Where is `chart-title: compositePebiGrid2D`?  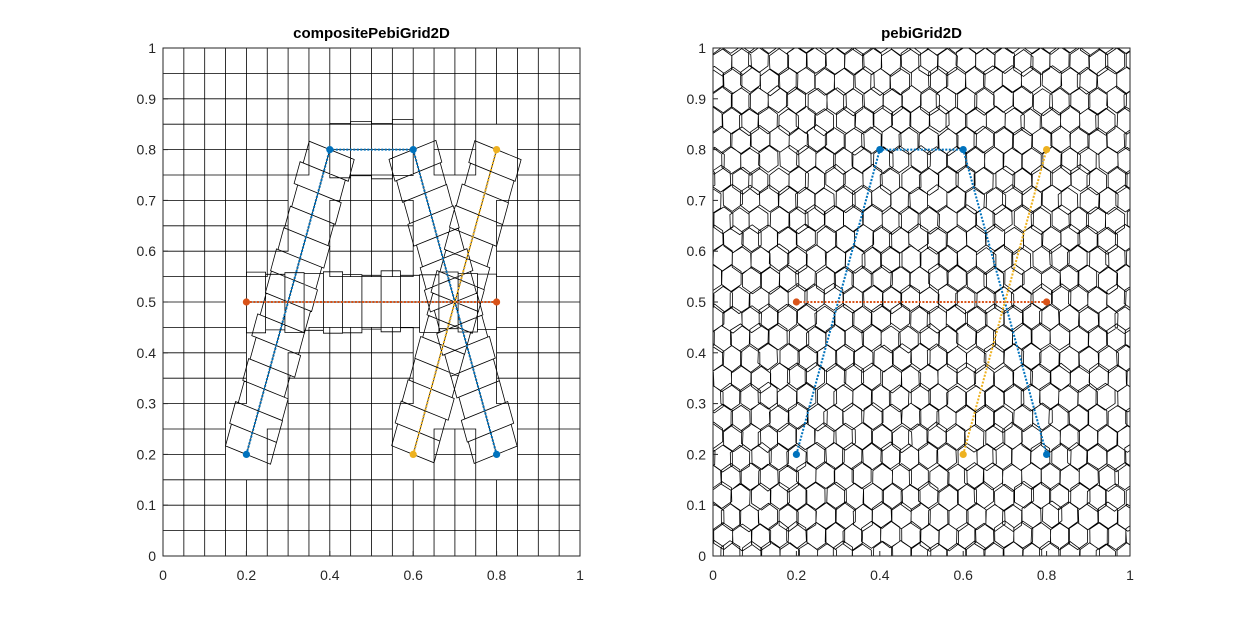
chart-title: compositePebiGrid2D is located at coordinates (371, 33).